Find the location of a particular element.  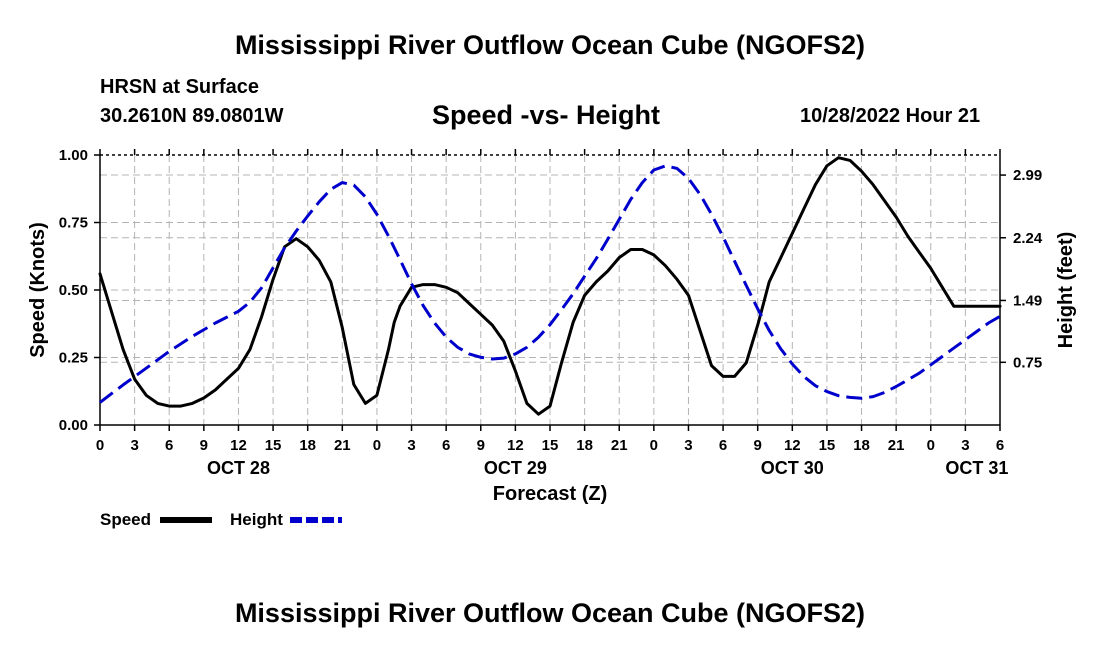

y2-tick-label: 1.49 is located at coordinates (1027, 300).